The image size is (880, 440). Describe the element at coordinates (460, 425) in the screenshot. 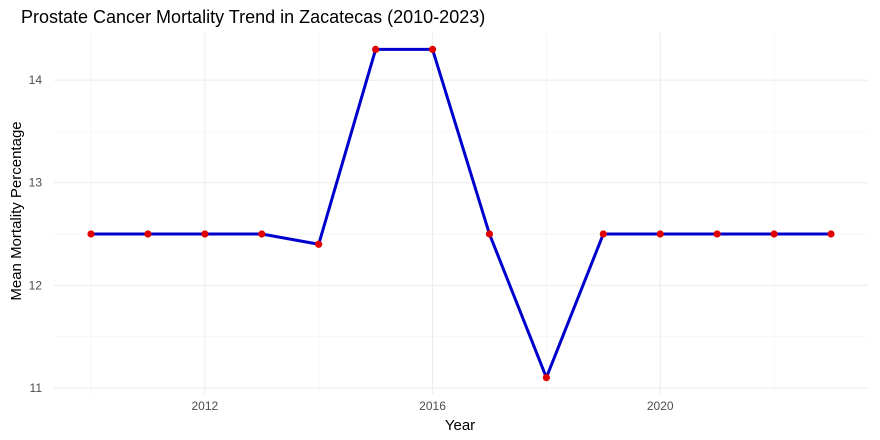

I see `x-axis-title: Year` at that location.